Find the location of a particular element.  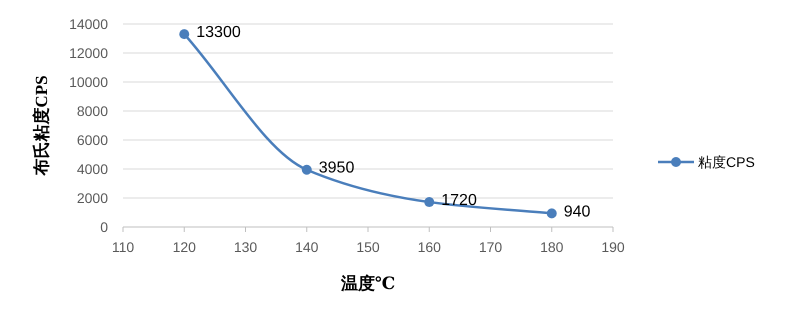

y-tick-label: 4000 is located at coordinates (92, 169).